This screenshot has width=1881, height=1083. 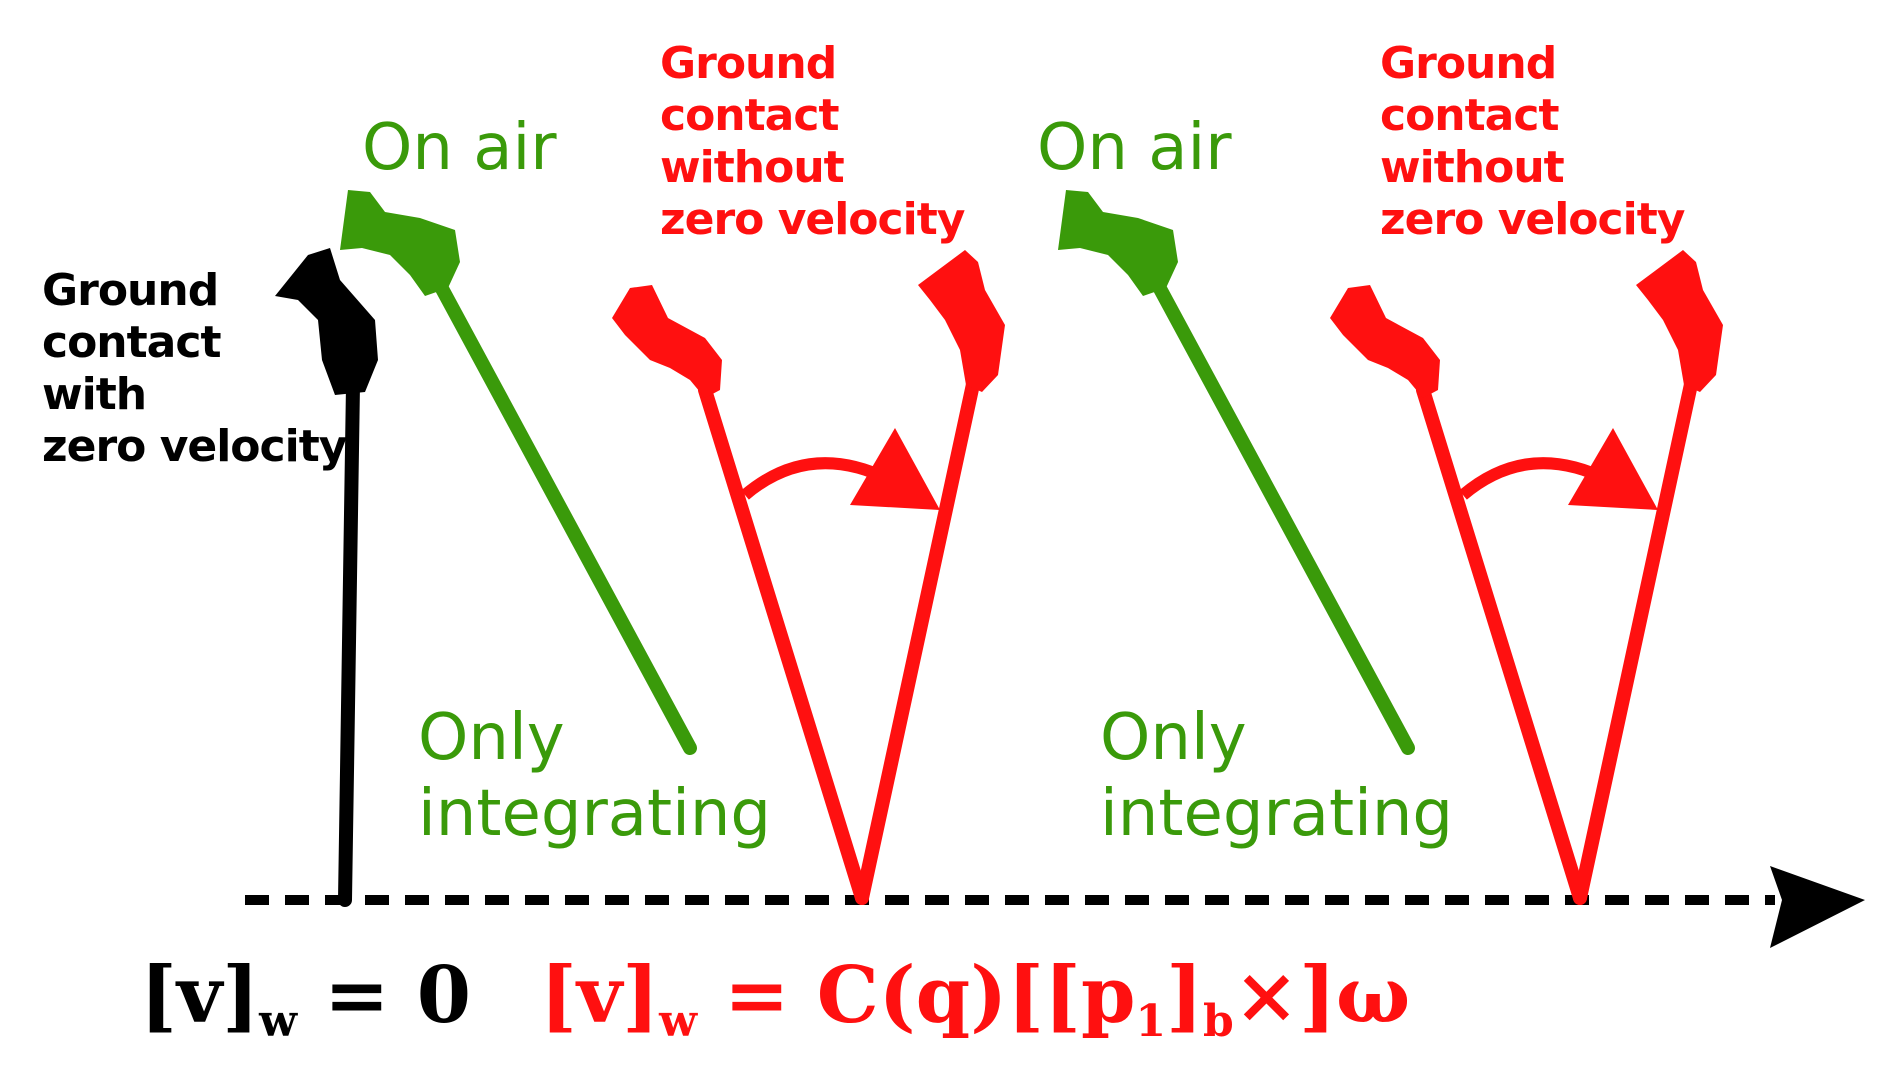 I want to click on leg-ground-zero-velocity, so click(x=326, y=577).